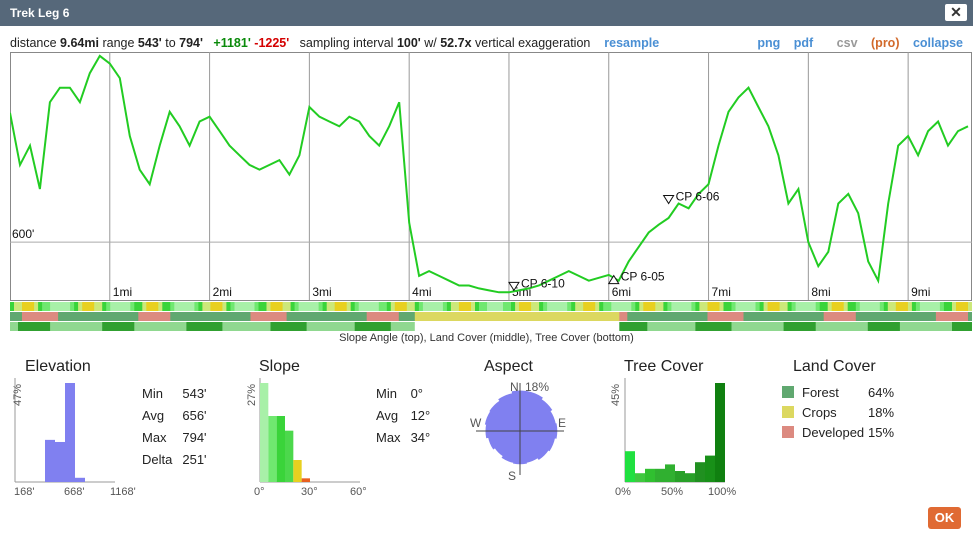  I want to click on pdf-link: pdf, so click(803, 43).